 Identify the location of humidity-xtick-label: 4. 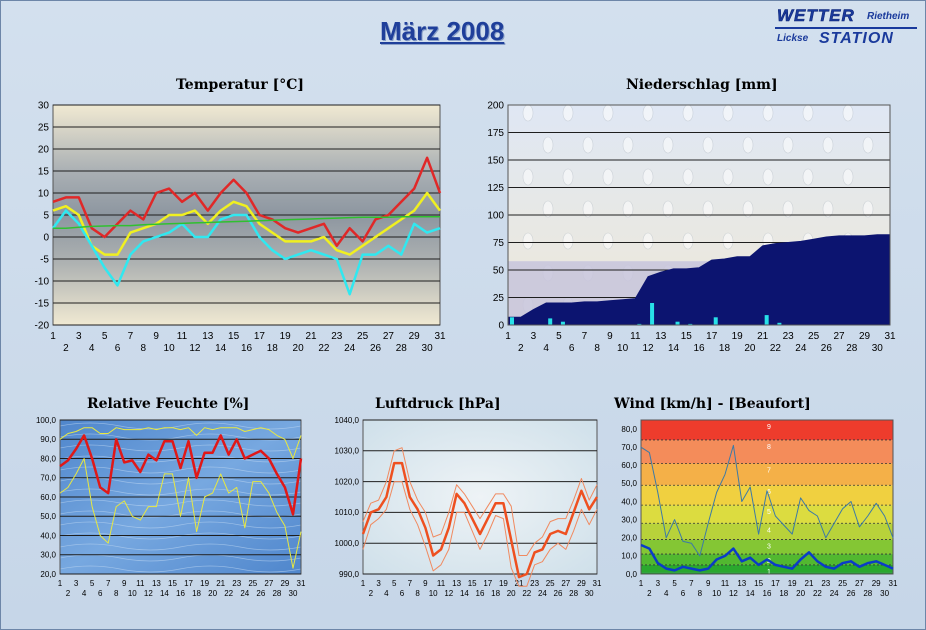
(84, 593).